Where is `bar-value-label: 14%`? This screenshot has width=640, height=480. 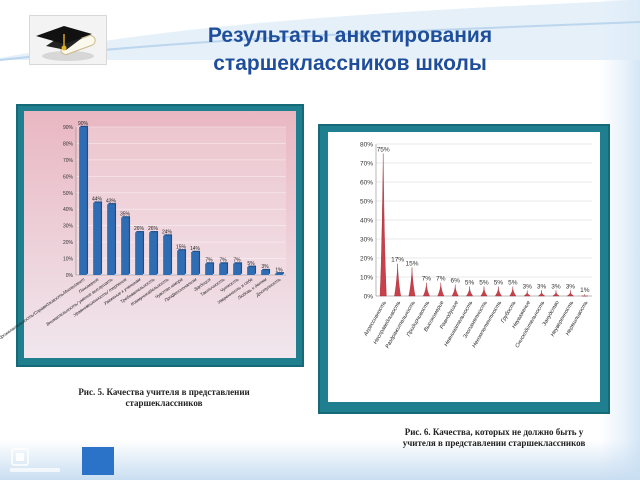
bar-value-label: 14% is located at coordinates (195, 249).